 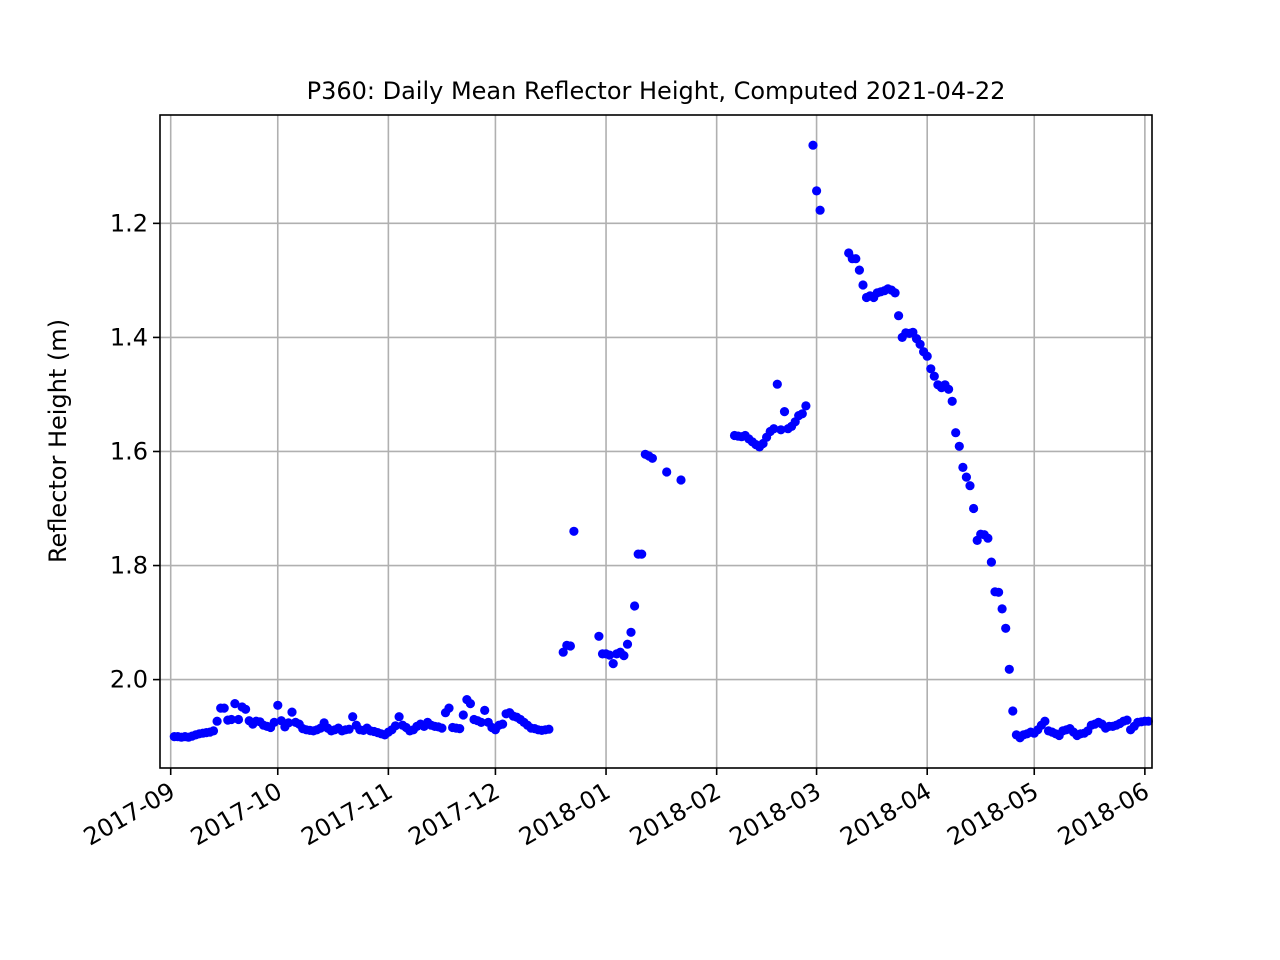 I want to click on y-axis-ticks: 1.2 1.4 1.6 1.8 2.0, so click(x=135, y=451).